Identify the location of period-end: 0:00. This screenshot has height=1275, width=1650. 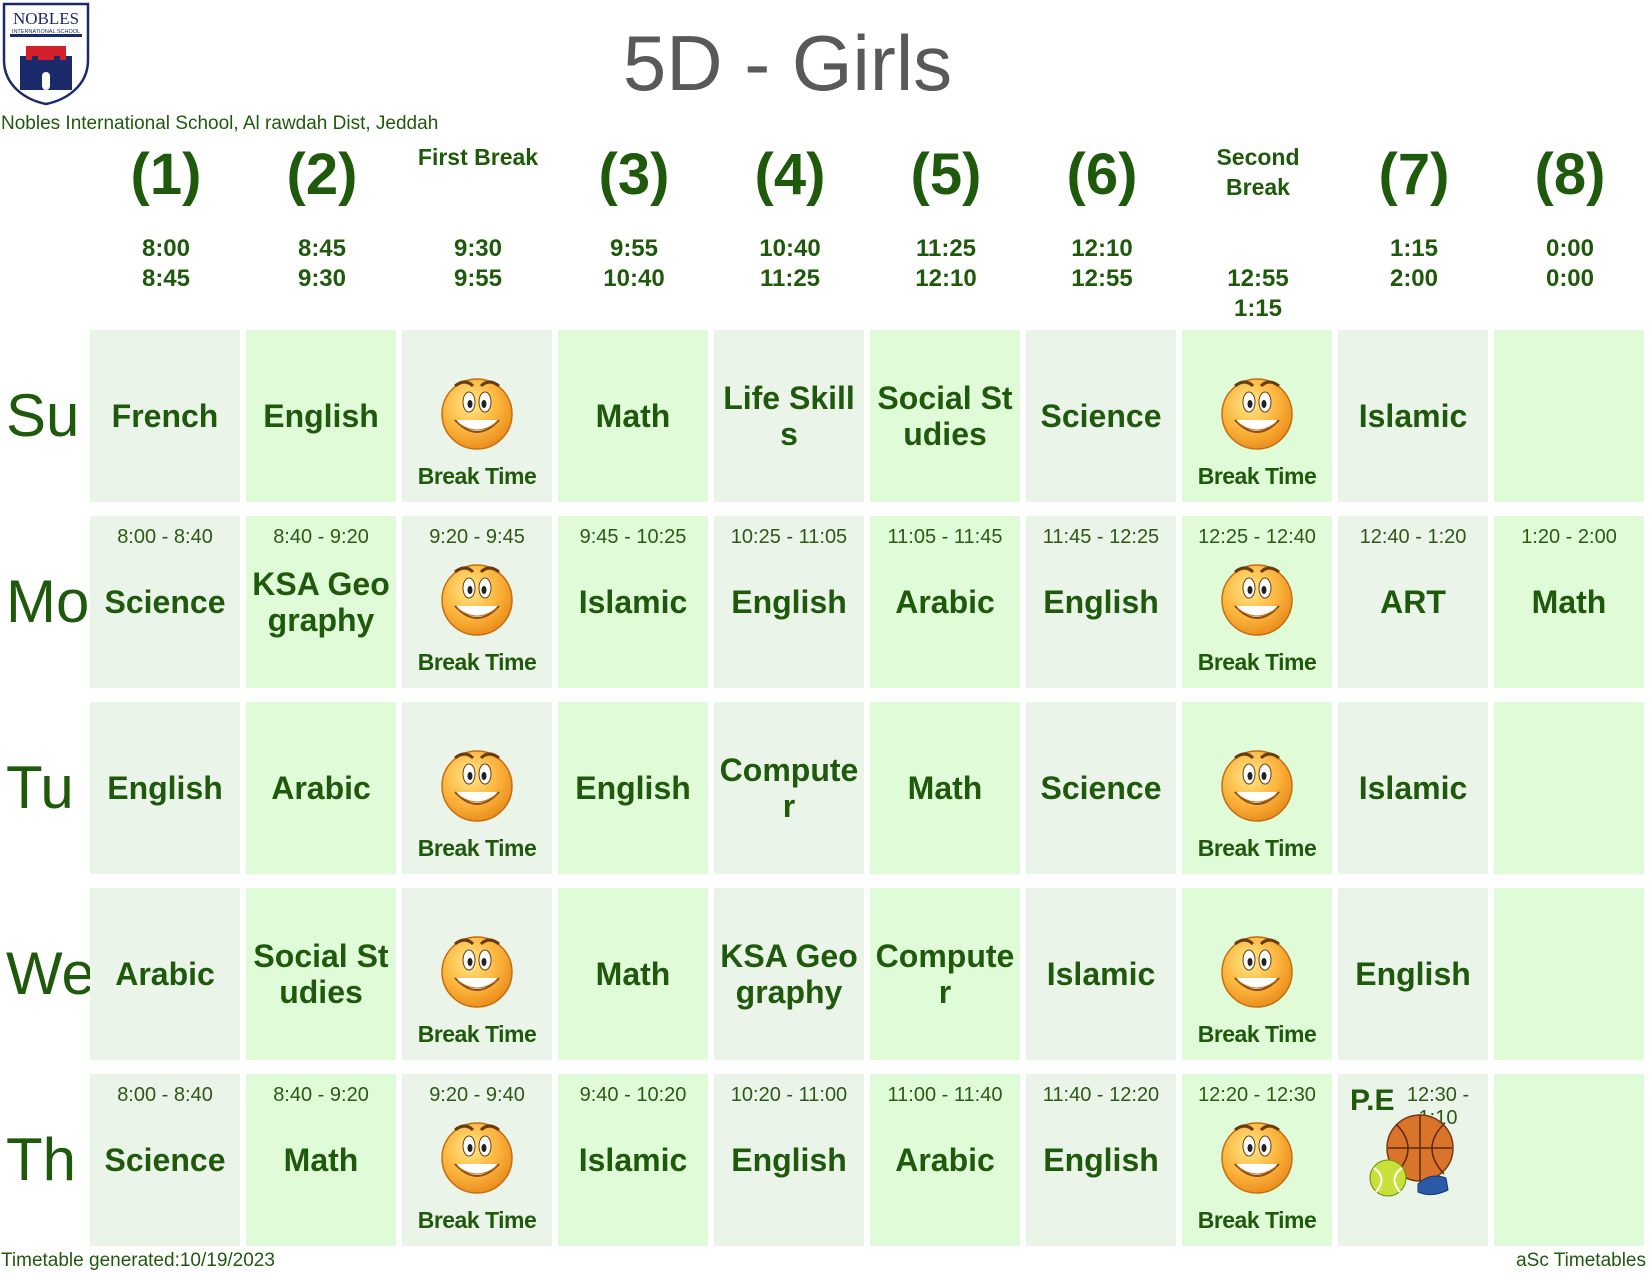
(1570, 278).